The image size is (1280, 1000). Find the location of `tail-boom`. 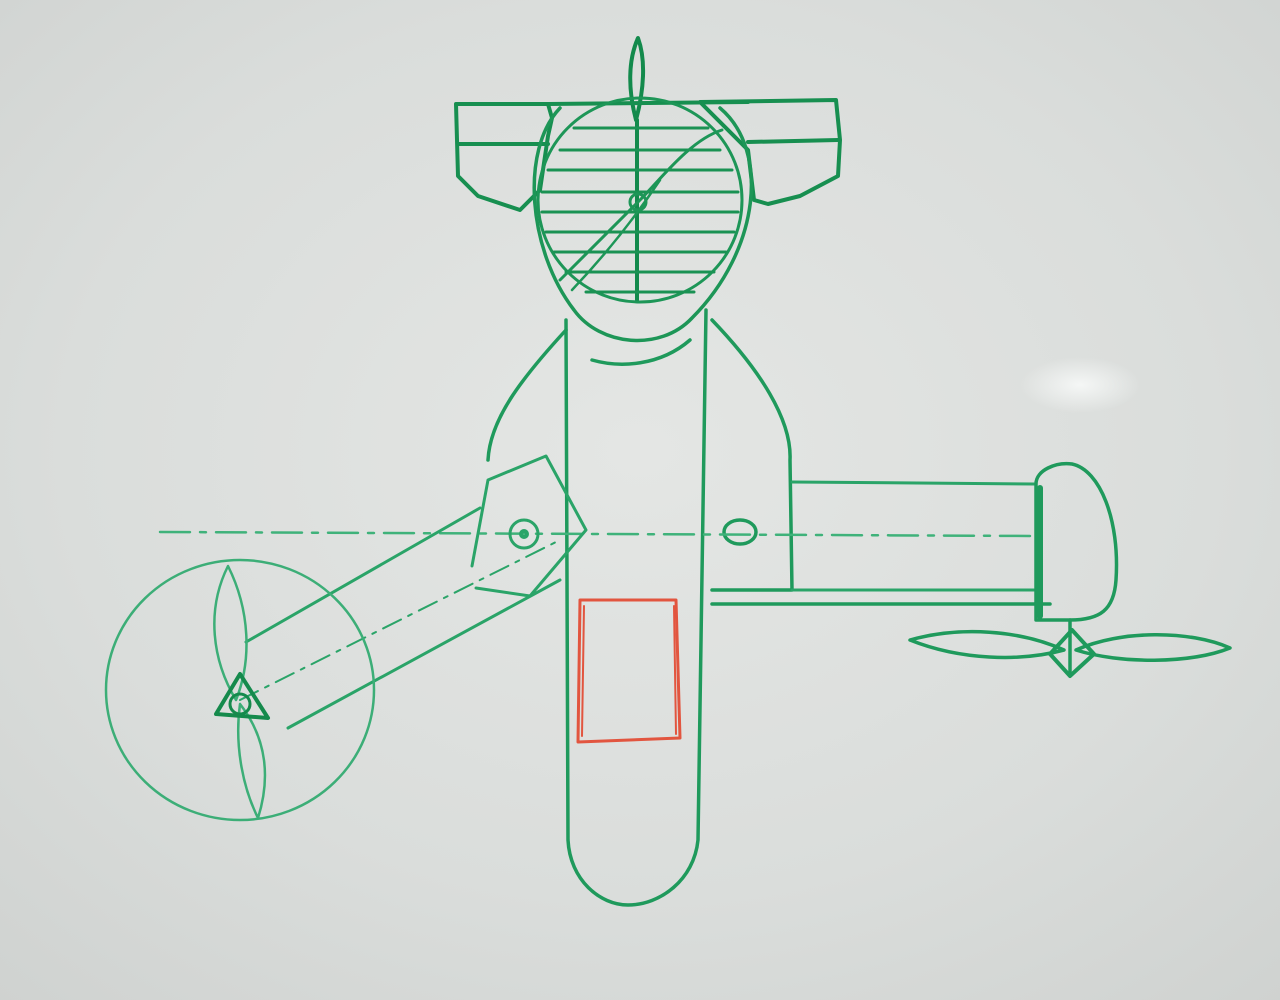

tail-boom is located at coordinates (913, 536).